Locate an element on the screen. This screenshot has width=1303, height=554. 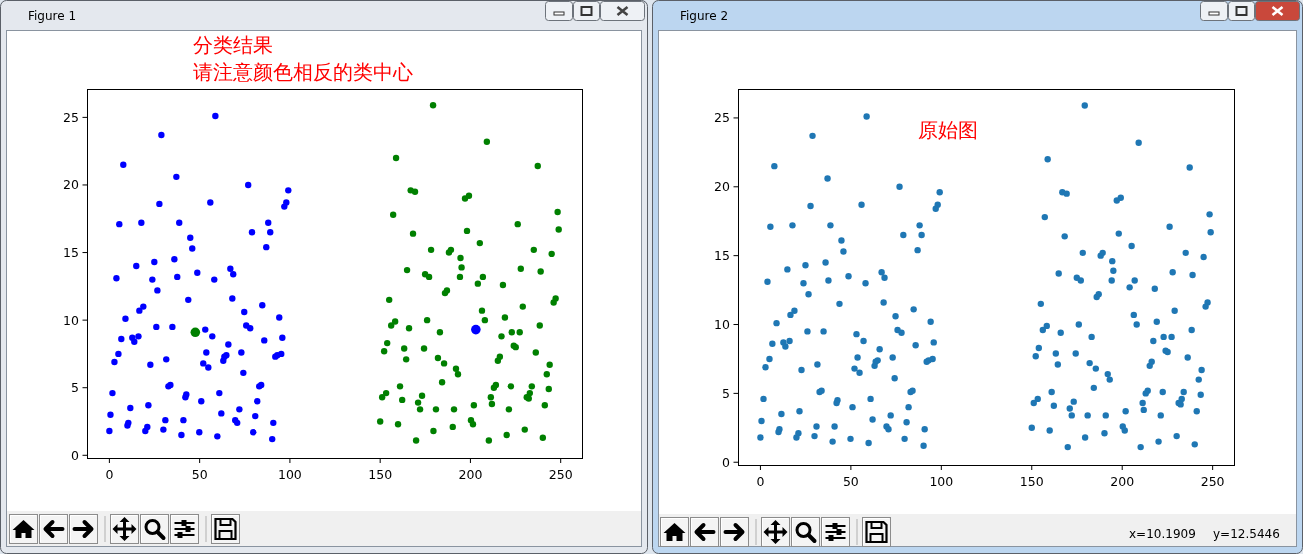
caption: Figure 2 is located at coordinates (704, 16).